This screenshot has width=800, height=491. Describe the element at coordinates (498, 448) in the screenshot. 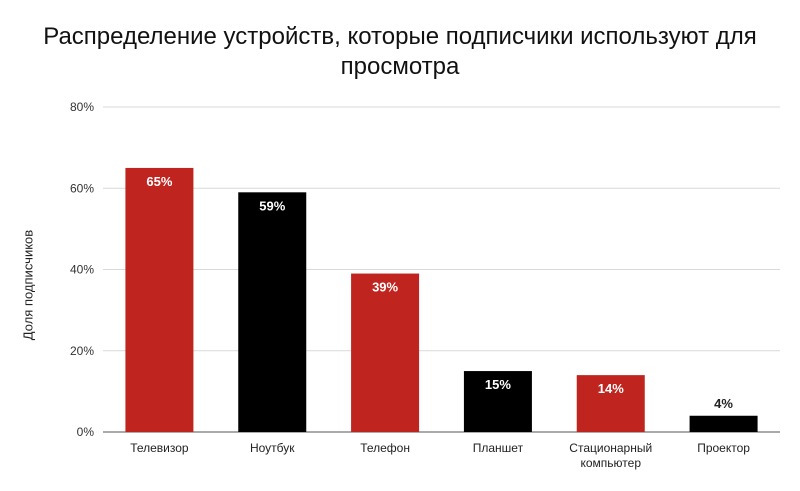

I see `x-category-label: Планшет` at that location.